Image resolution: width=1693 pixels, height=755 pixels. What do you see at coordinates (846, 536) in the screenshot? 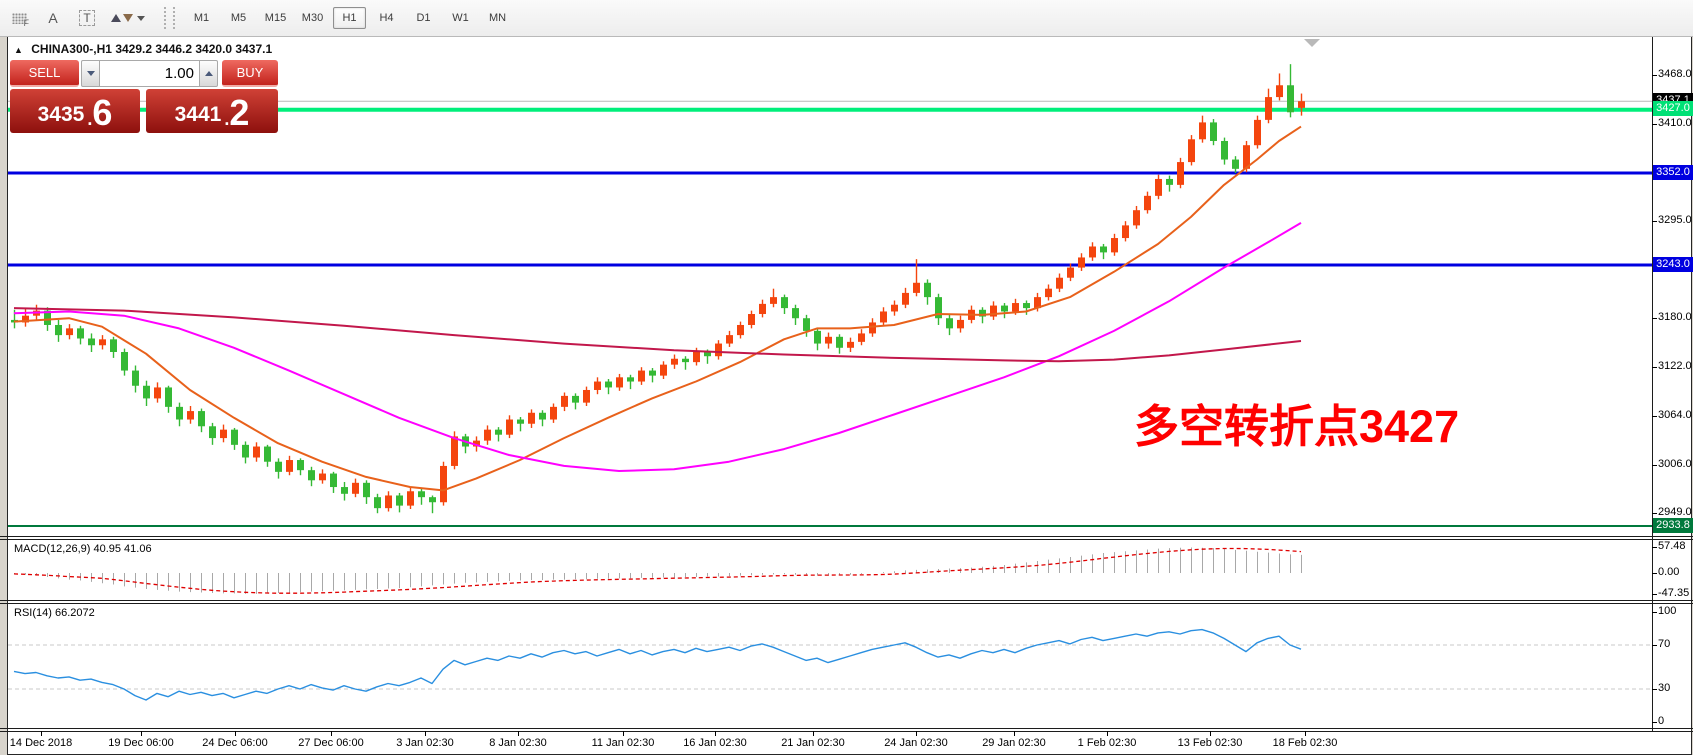
I see `separator-main-macd` at bounding box center [846, 536].